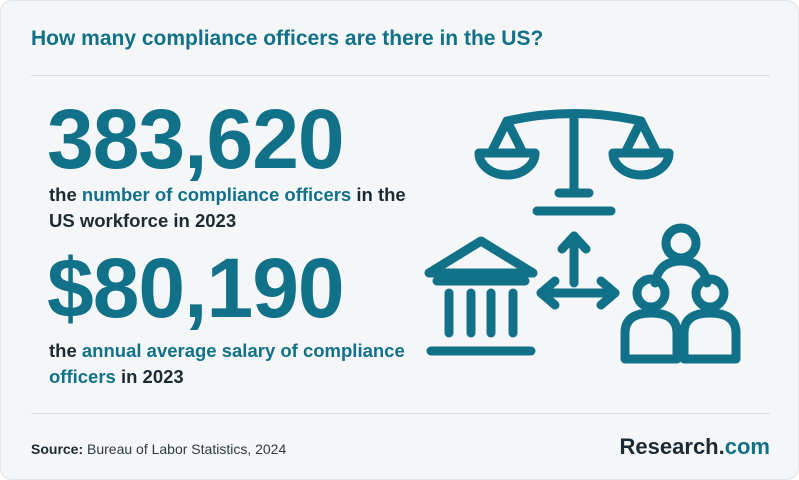 The image size is (799, 480). Describe the element at coordinates (227, 207) in the screenshot. I see `stat-officers-desc-post: in the US workforce in 2023` at that location.